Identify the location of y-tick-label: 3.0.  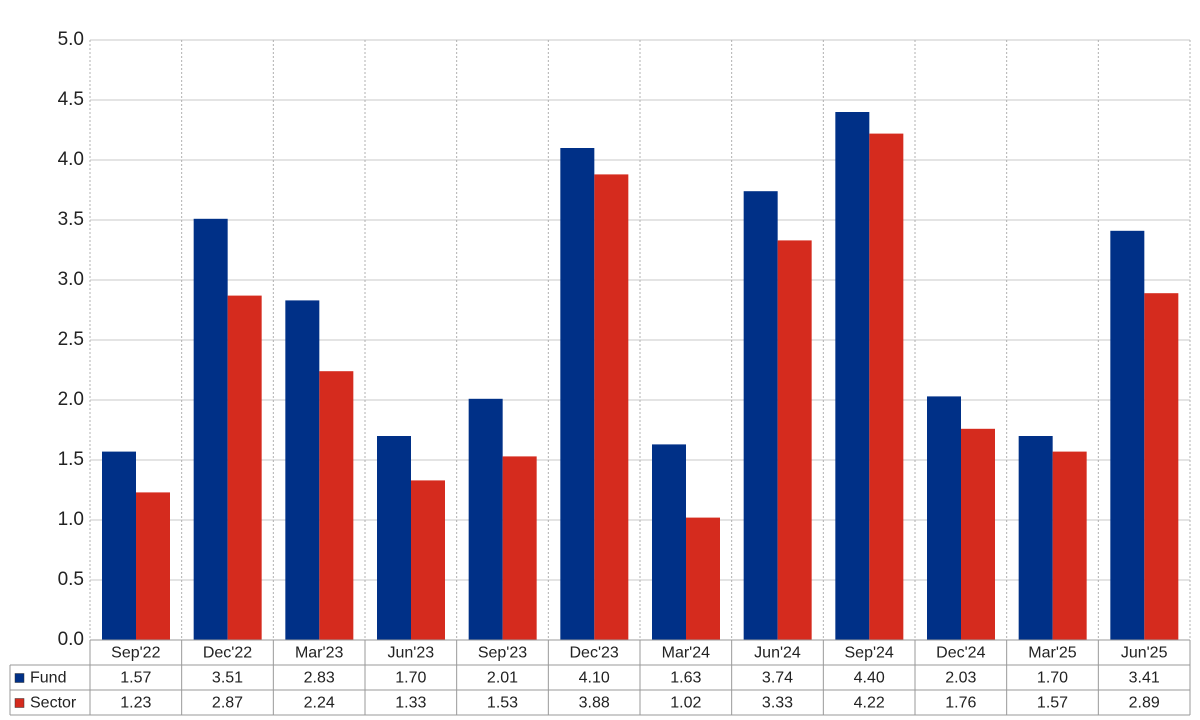
(71, 279).